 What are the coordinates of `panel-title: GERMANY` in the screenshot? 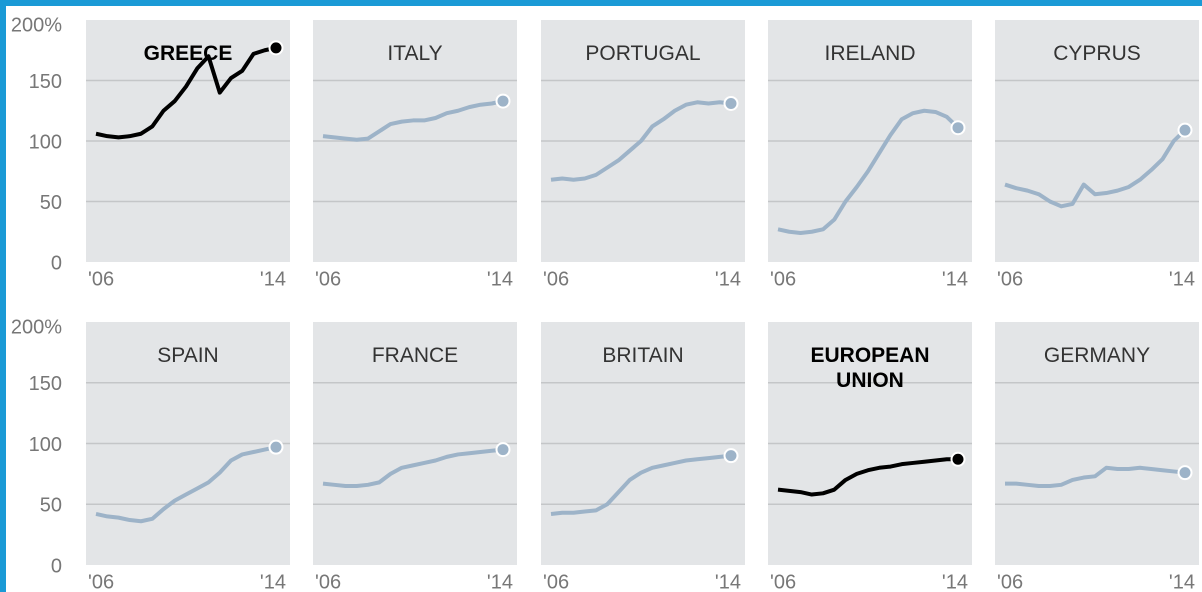 It's located at (1097, 355).